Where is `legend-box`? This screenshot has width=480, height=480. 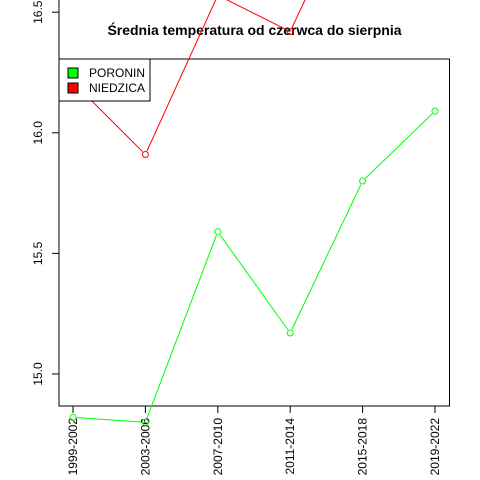
legend-box is located at coordinates (104, 80).